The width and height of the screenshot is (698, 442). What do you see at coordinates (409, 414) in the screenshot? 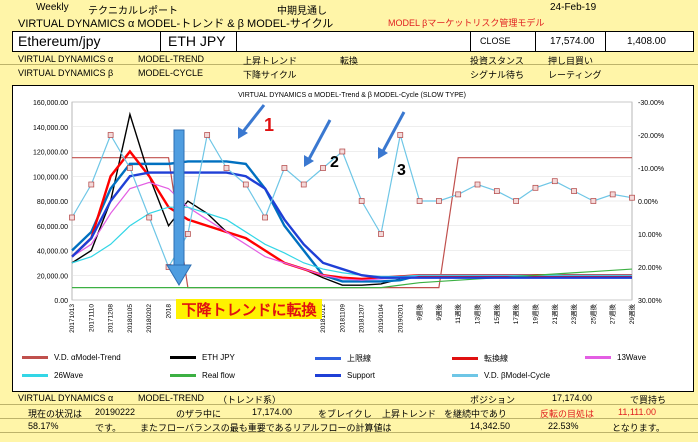
I see `status-trend: 上昇トレンド` at bounding box center [409, 414].